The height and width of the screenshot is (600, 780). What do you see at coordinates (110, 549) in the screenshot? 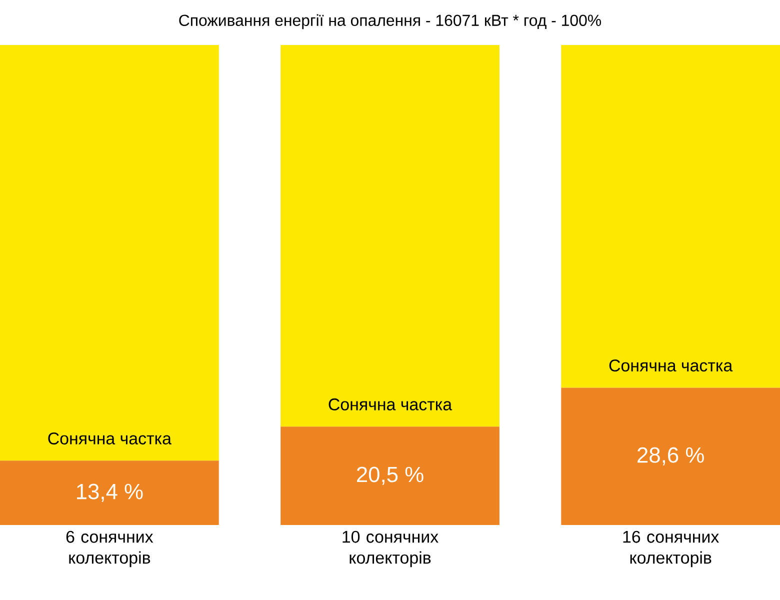
I see `x-tick-label: 6 сонячних колекторів` at bounding box center [110, 549].